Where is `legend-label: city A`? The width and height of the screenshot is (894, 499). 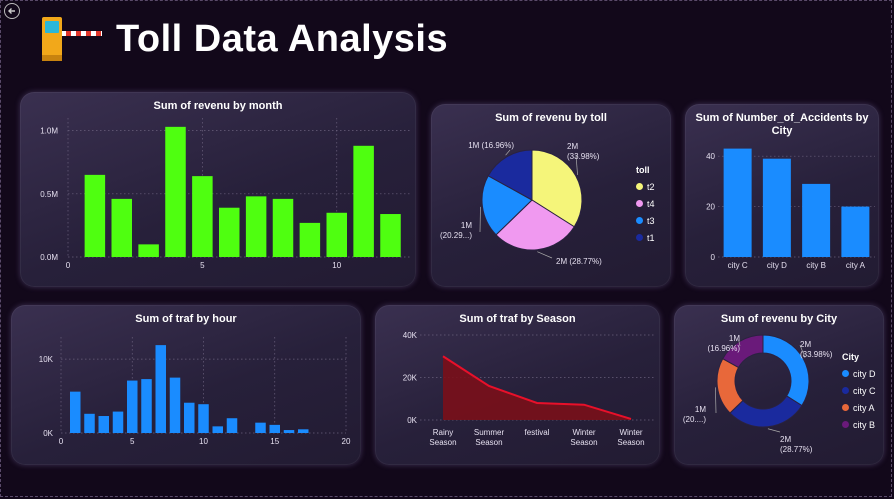 legend-label: city A is located at coordinates (864, 407).